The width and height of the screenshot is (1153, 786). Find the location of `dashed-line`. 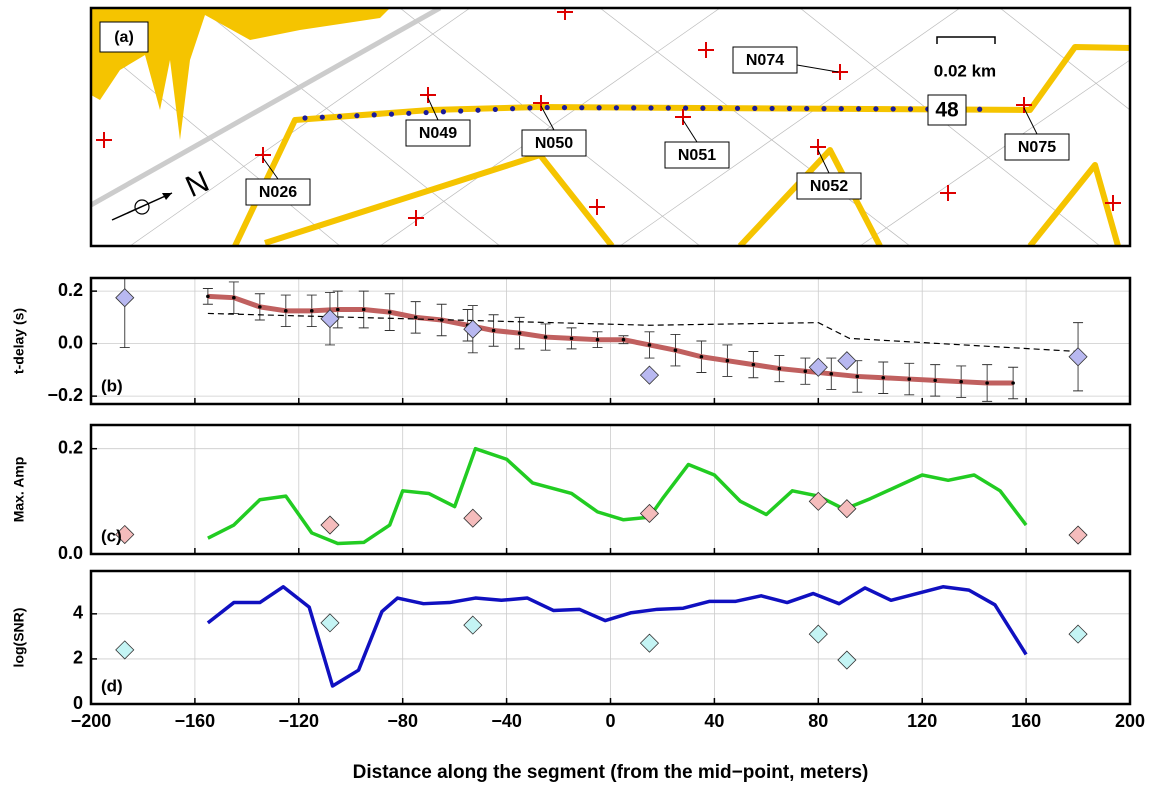

dashed-line is located at coordinates (643, 332).